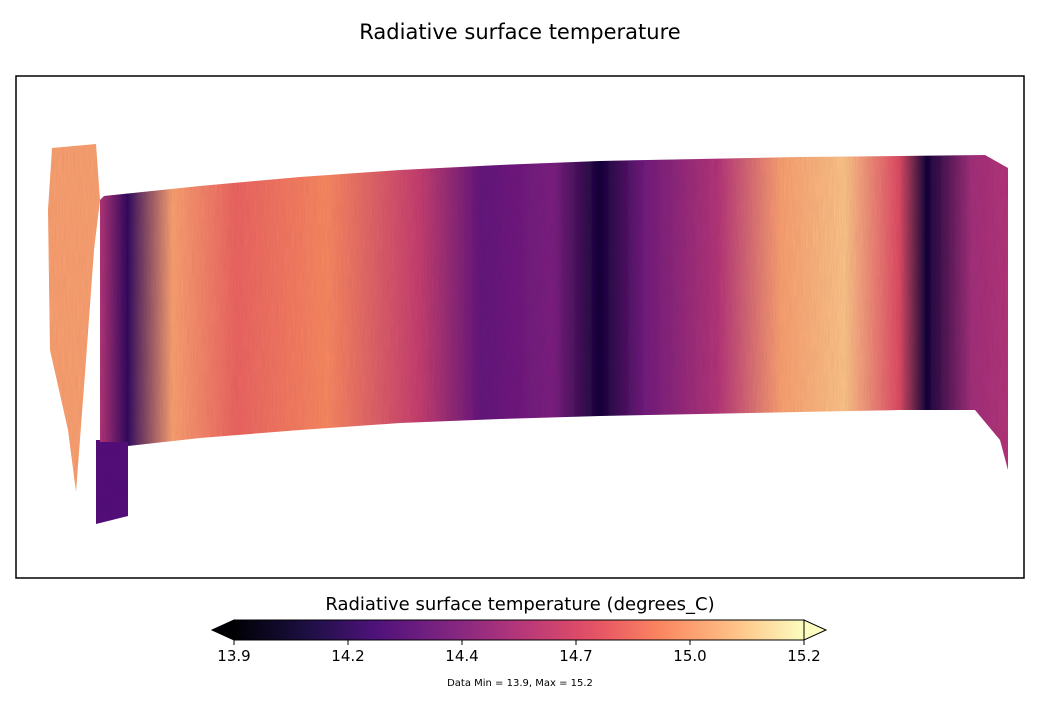 The width and height of the screenshot is (1040, 704). I want to click on colorbar-tick-label: 13.9, so click(234, 656).